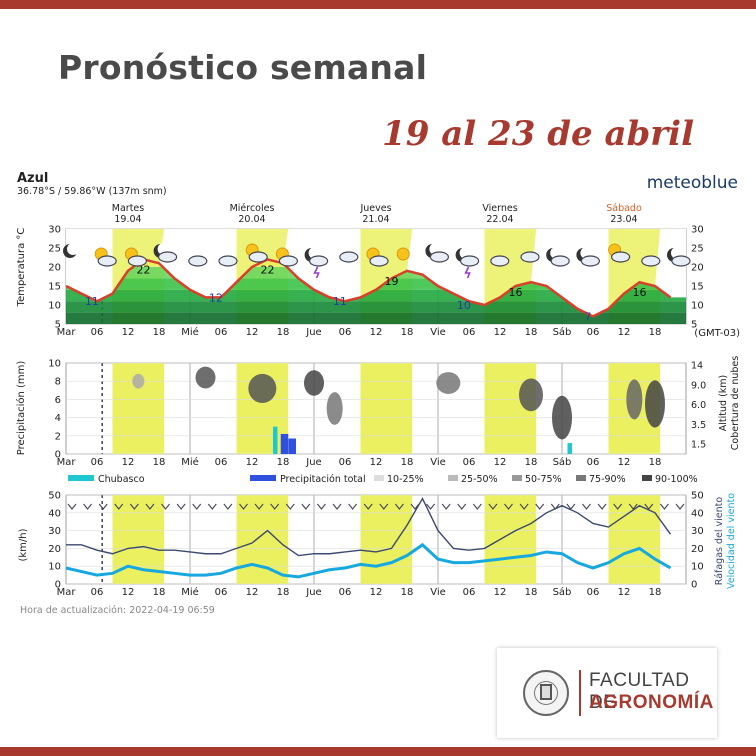  I want to click on rain-bolt, so click(467, 272).